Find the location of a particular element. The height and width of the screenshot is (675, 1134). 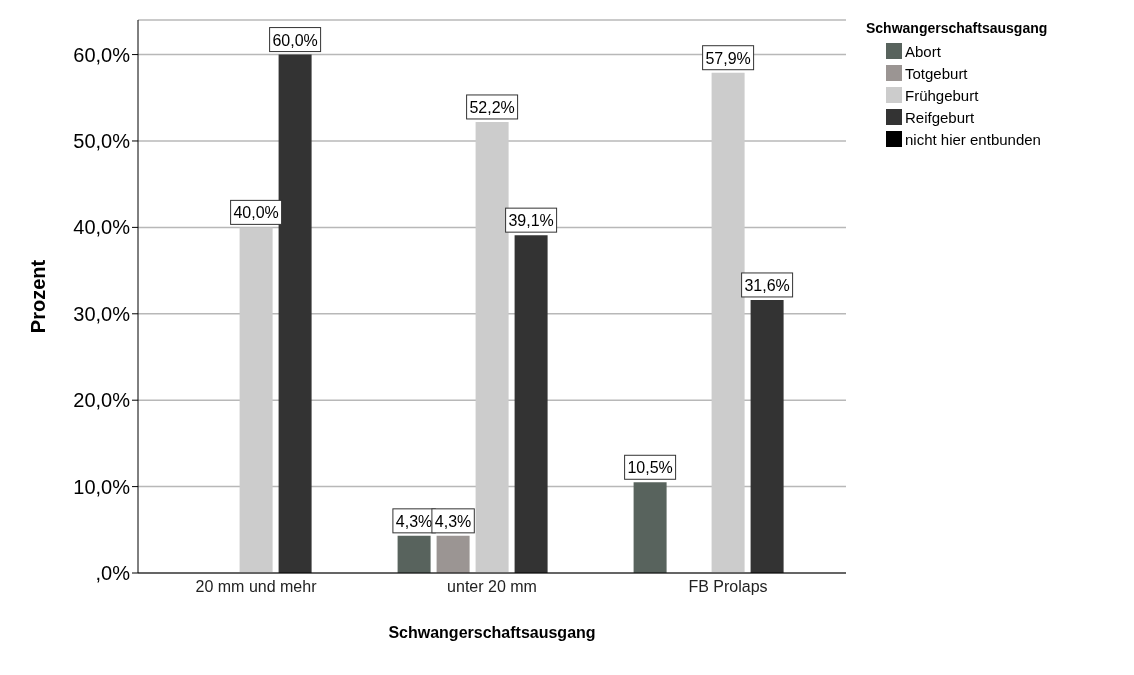

y-tick-label: 20,0% is located at coordinates (102, 400).